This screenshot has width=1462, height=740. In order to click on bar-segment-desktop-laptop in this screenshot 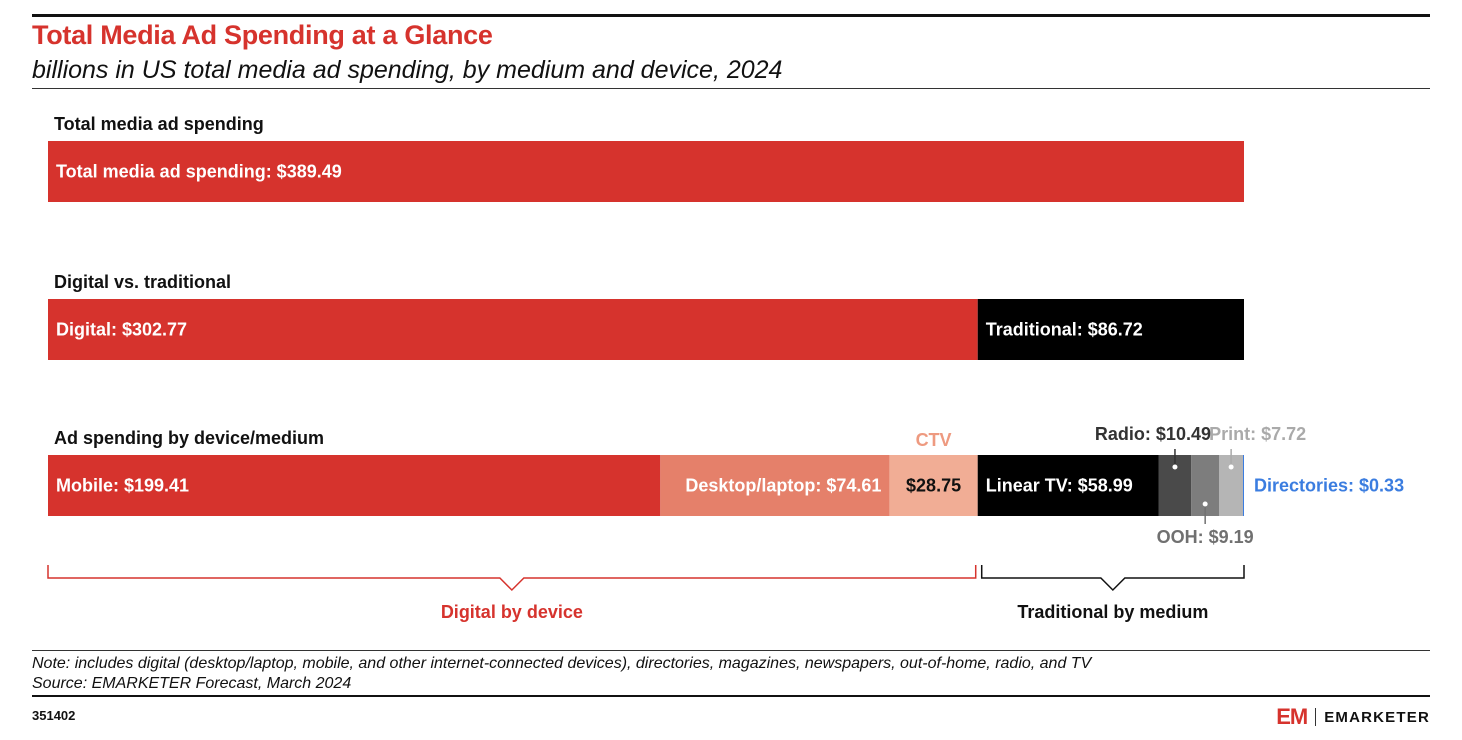, I will do `click(775, 485)`.